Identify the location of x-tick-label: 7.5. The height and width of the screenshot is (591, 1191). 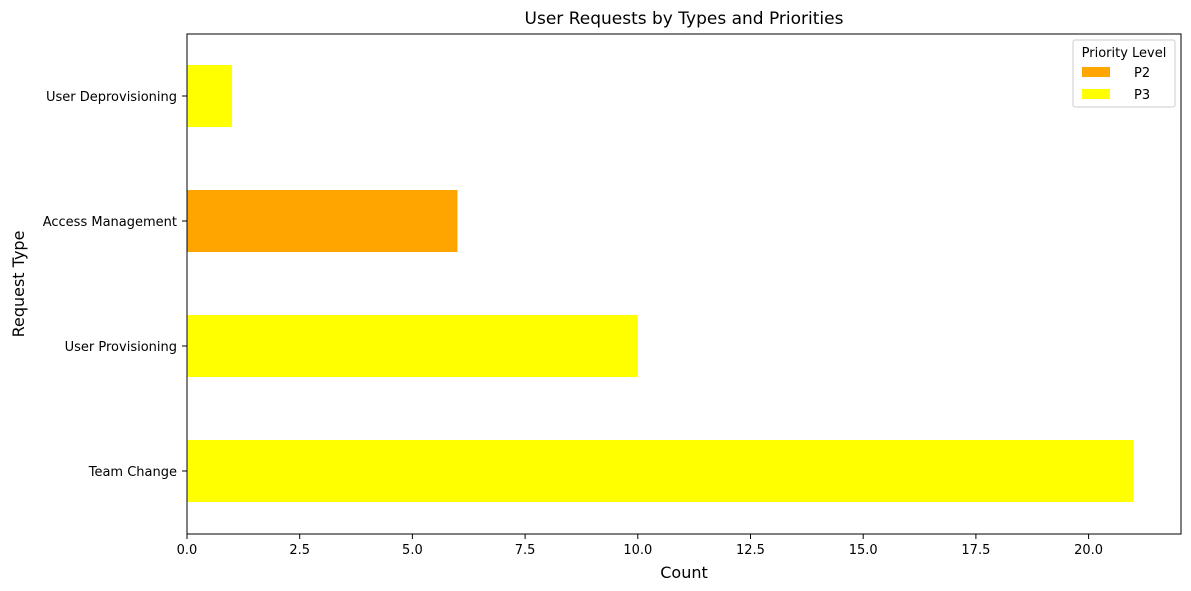
(525, 550).